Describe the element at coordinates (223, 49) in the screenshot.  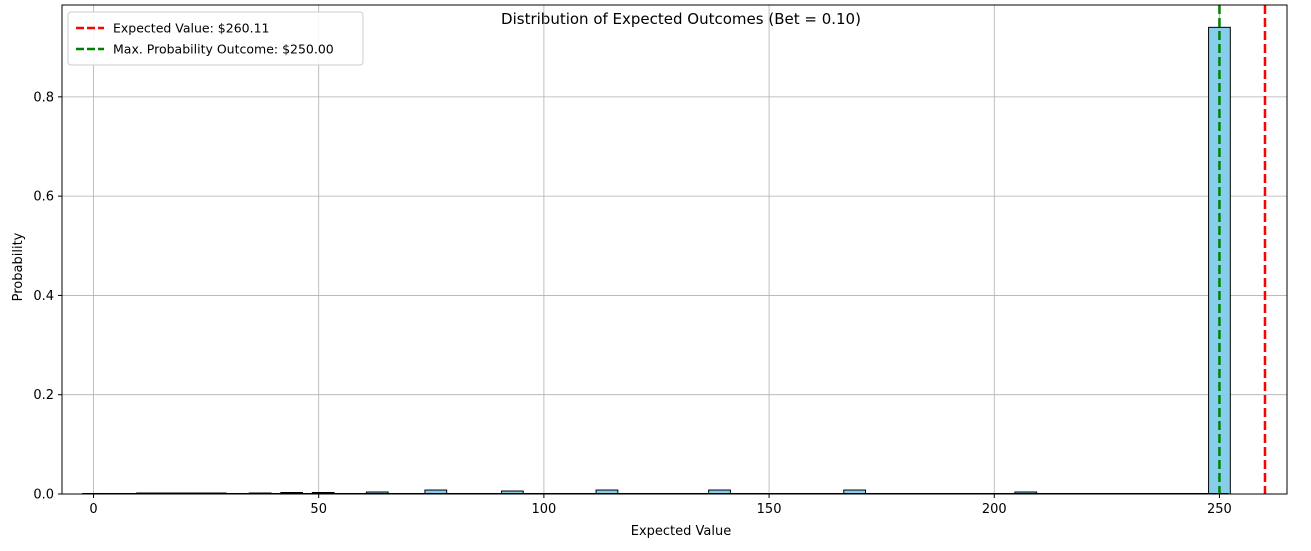
I see `legend-max-probability-label: Max. Probability Outcome: $250.00` at that location.